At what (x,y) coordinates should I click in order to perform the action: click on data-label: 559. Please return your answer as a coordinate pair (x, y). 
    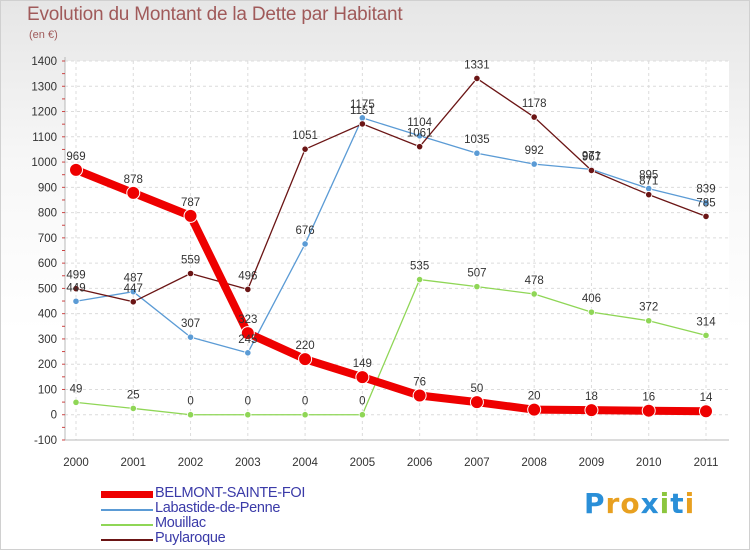
    Looking at the image, I should click on (190, 260).